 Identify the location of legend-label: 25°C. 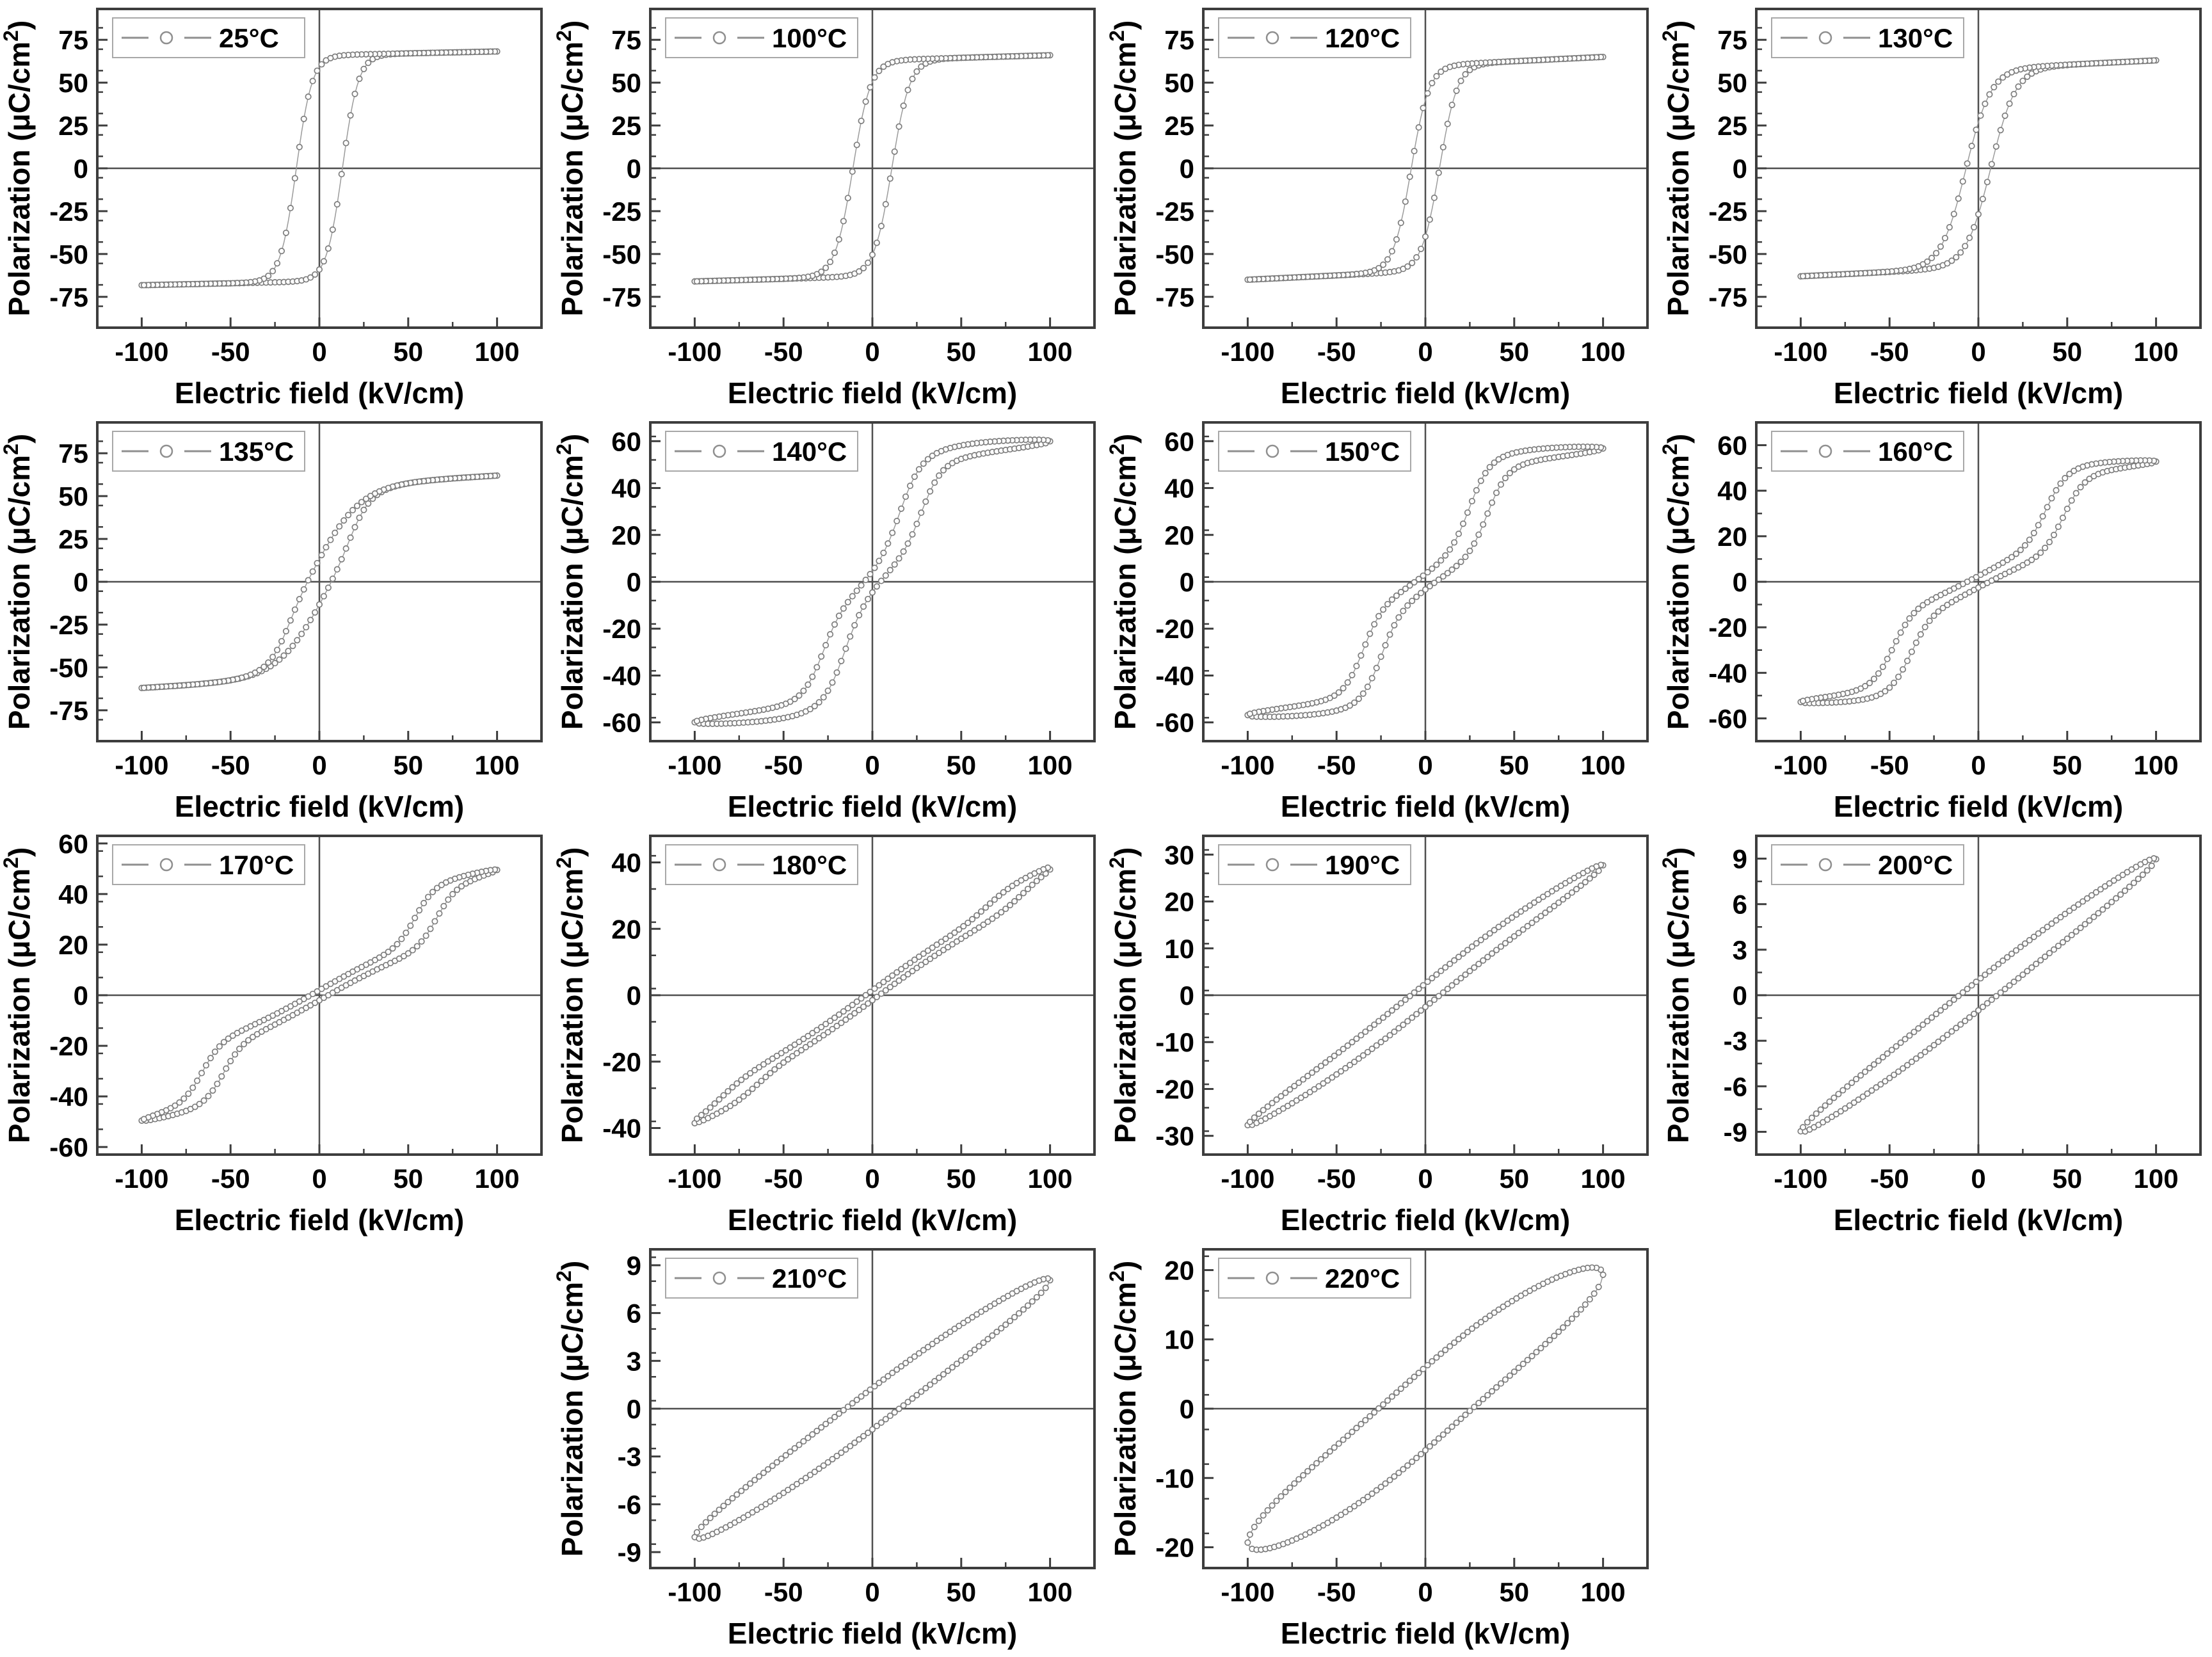
(249, 38).